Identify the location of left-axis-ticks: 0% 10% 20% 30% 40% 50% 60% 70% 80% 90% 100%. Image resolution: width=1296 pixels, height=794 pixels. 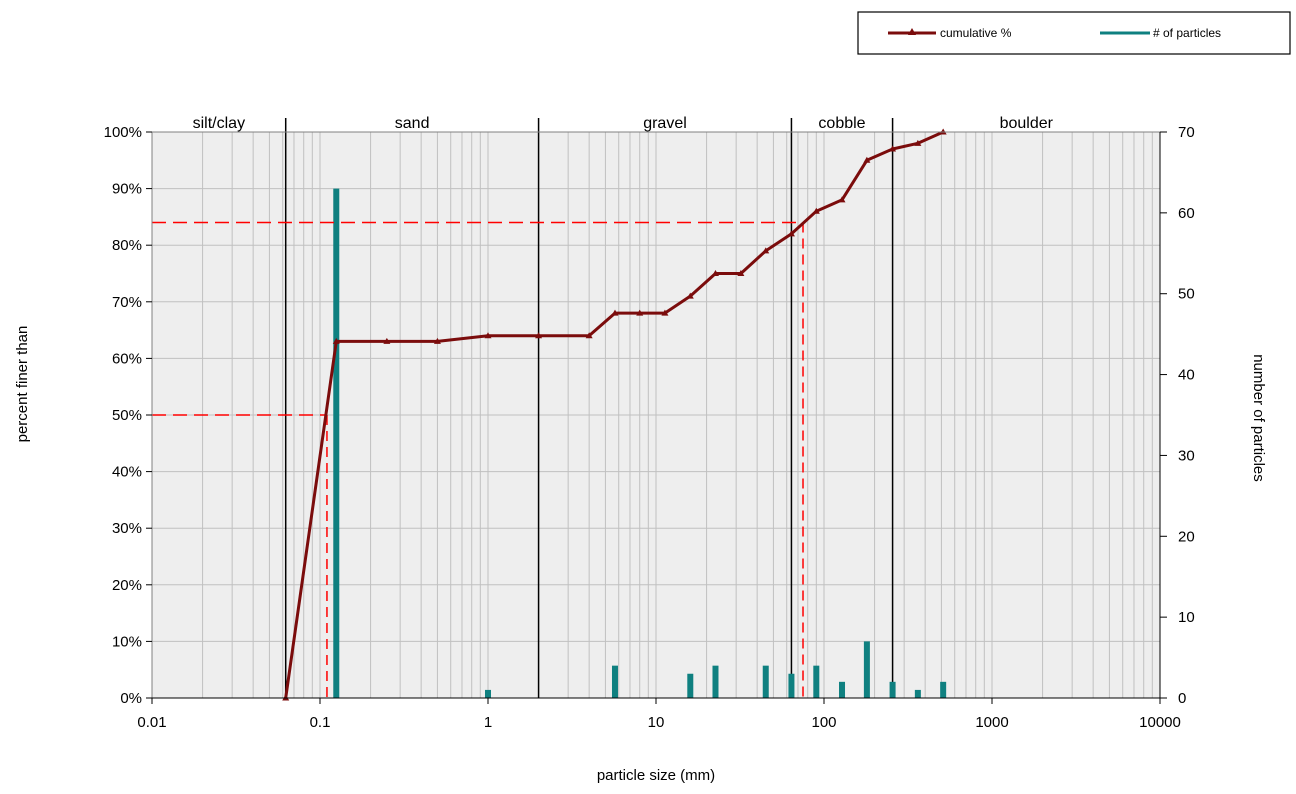
(128, 415).